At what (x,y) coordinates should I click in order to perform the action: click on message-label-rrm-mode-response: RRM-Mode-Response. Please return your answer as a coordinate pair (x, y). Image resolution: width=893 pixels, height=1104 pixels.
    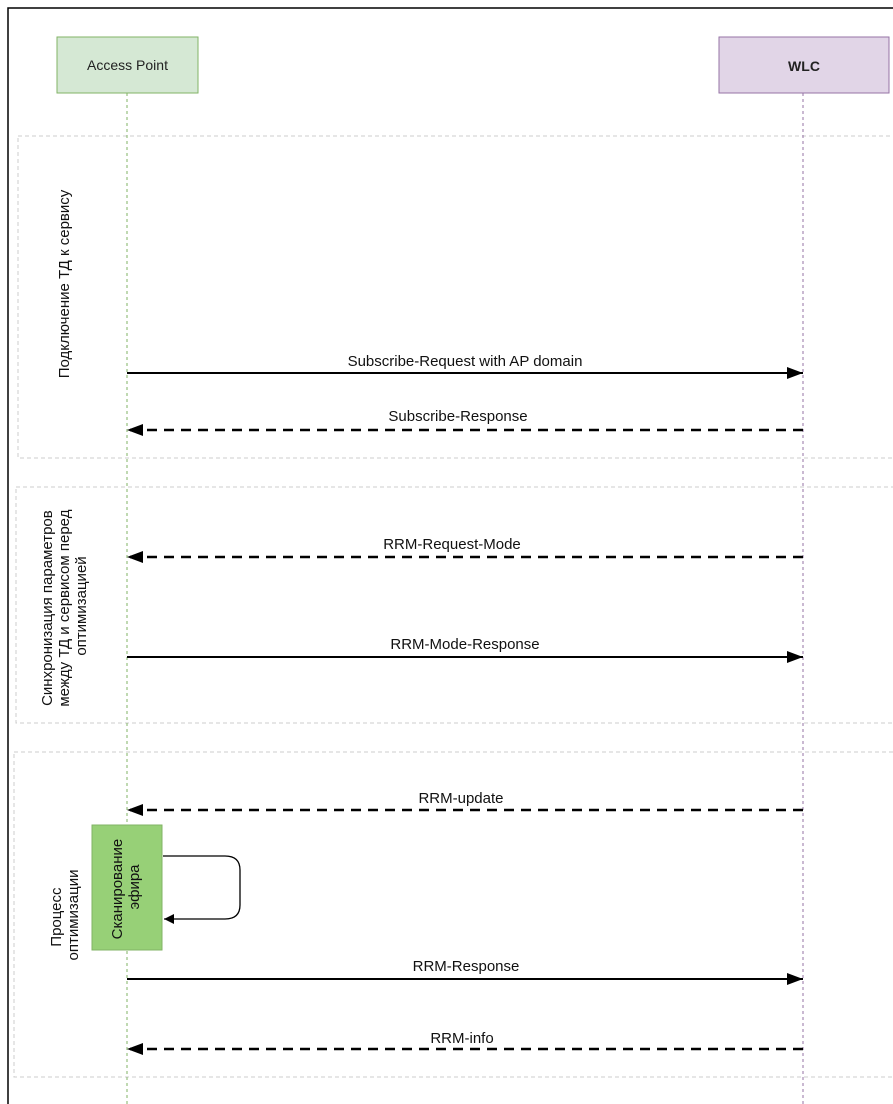
    Looking at the image, I should click on (464, 644).